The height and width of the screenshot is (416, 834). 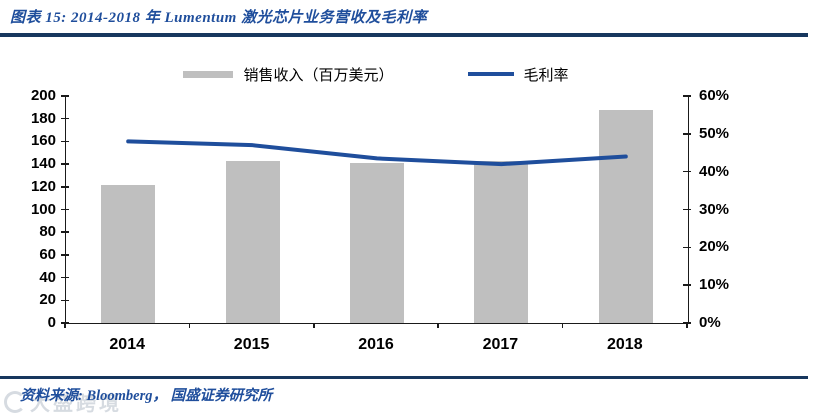 I want to click on line-series-swatch, so click(x=490, y=74).